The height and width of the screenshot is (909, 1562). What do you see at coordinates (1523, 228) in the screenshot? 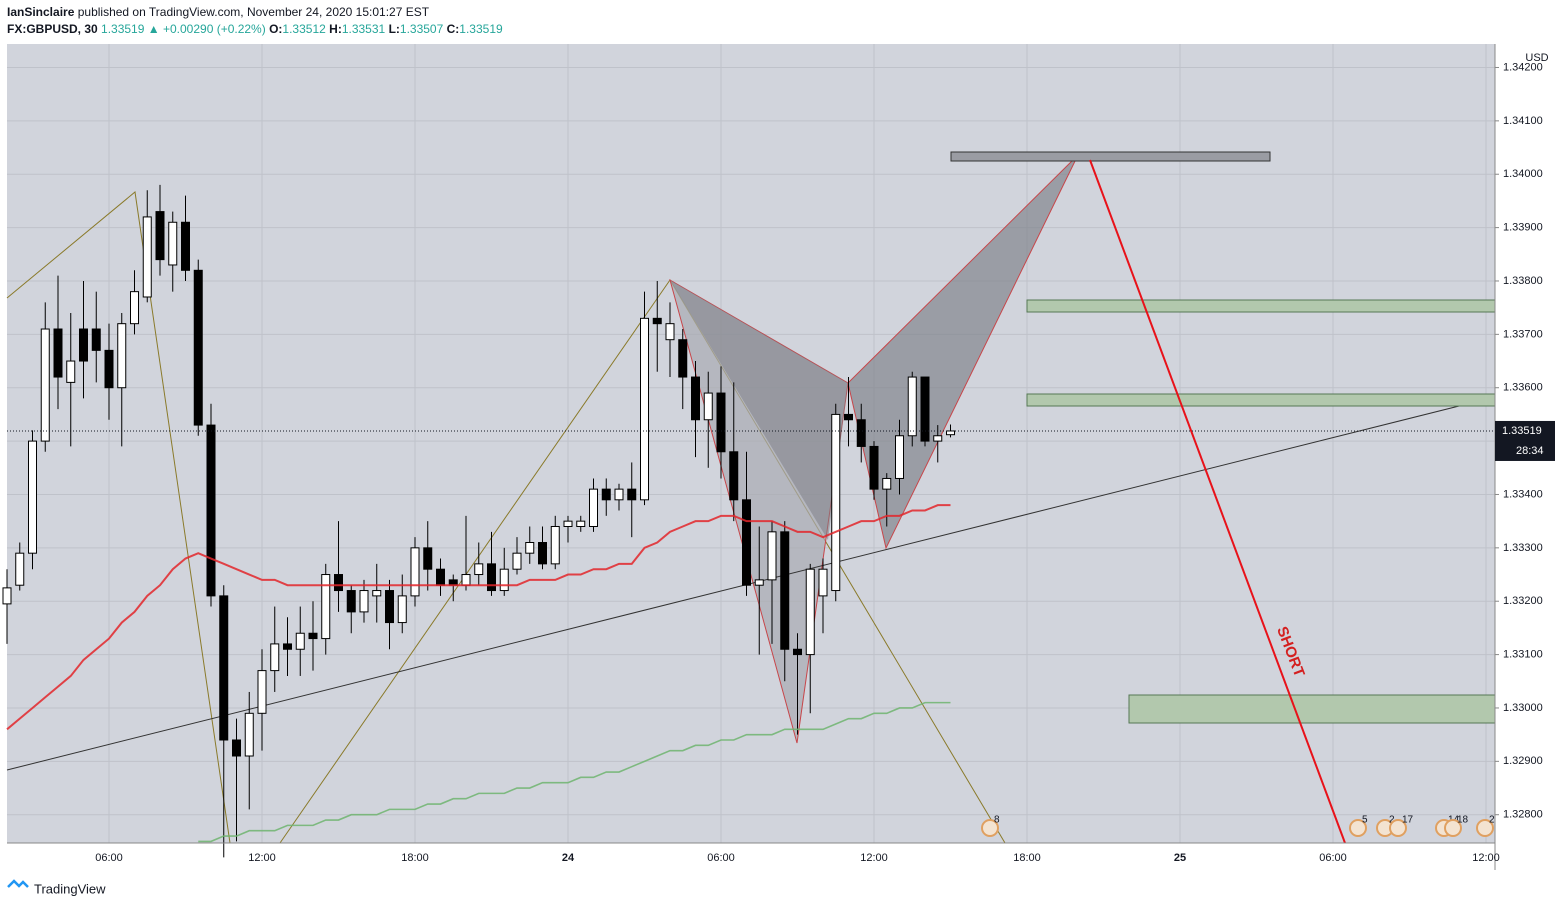
I see `y-tick-label: 1.33900` at bounding box center [1523, 228].